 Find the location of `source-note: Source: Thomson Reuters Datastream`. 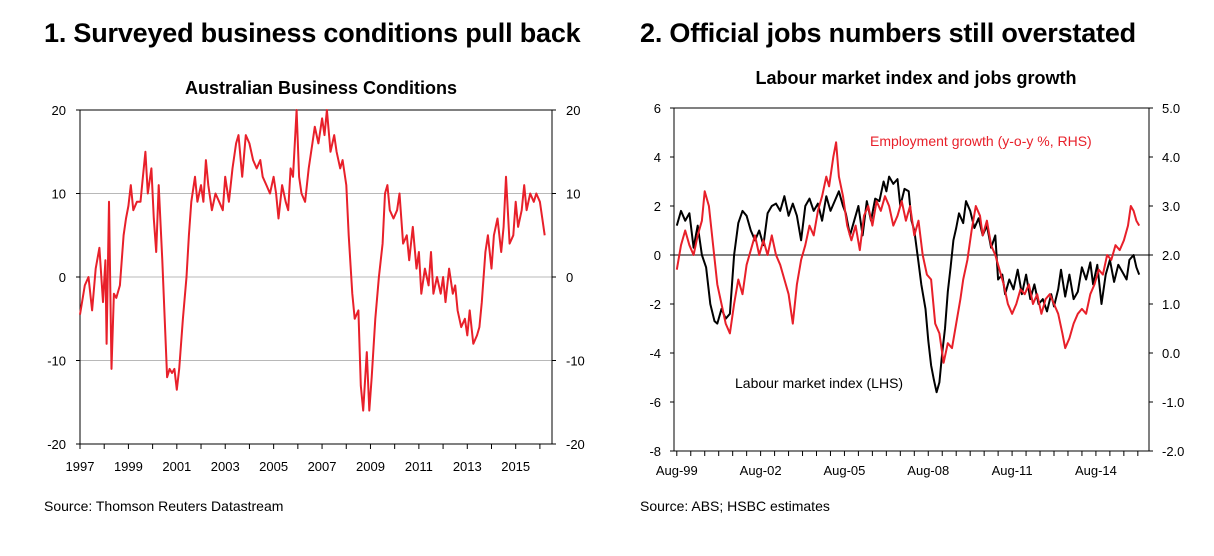

source-note: Source: Thomson Reuters Datastream is located at coordinates (164, 506).